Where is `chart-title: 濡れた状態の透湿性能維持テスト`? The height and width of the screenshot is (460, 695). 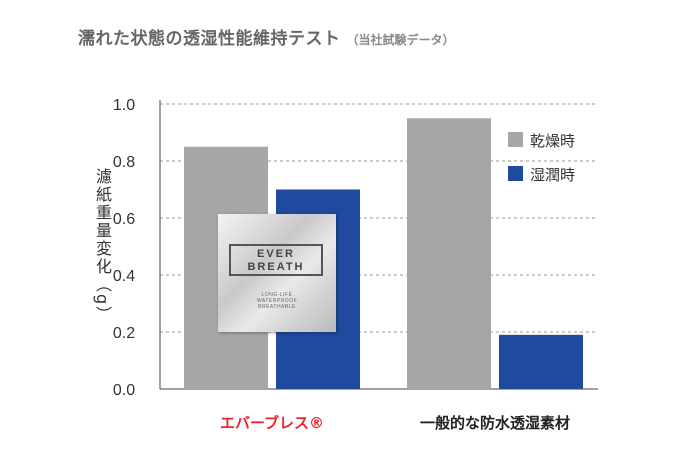 chart-title: 濡れた状態の透湿性能維持テスト is located at coordinates (209, 39).